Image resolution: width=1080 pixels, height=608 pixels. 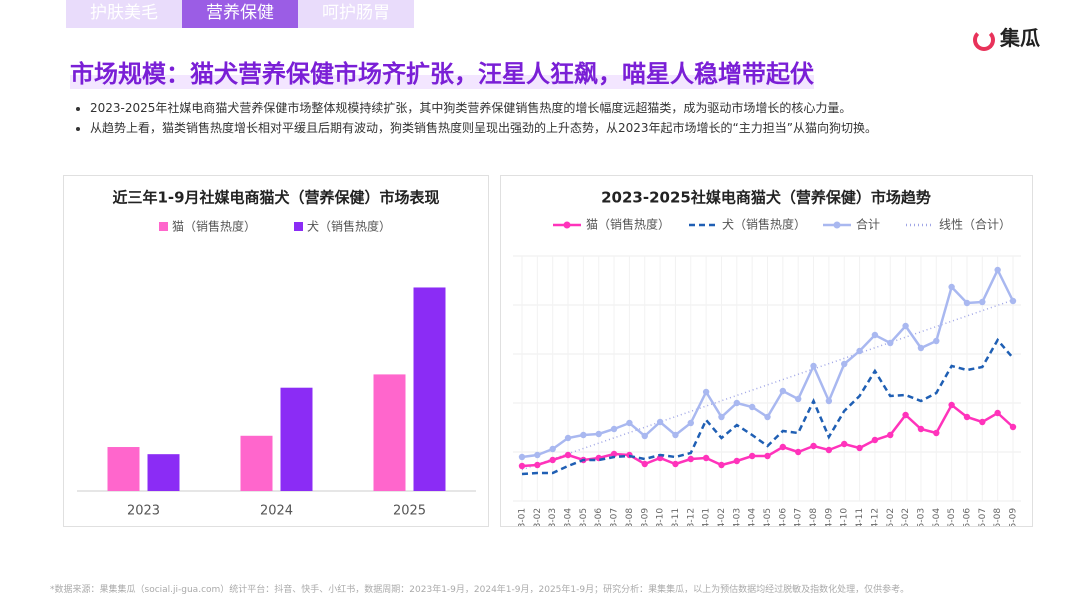 I want to click on tabs: 护肤美毛 营养保健 呵护肠胃, so click(x=240, y=14).